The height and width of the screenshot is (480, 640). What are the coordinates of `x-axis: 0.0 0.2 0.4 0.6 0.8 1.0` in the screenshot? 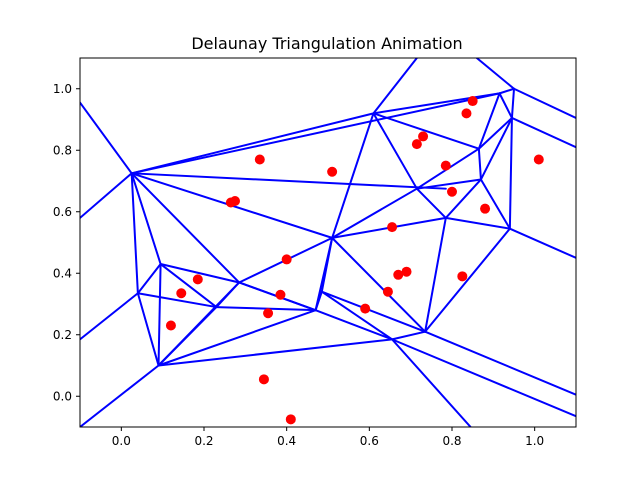 It's located at (328, 437).